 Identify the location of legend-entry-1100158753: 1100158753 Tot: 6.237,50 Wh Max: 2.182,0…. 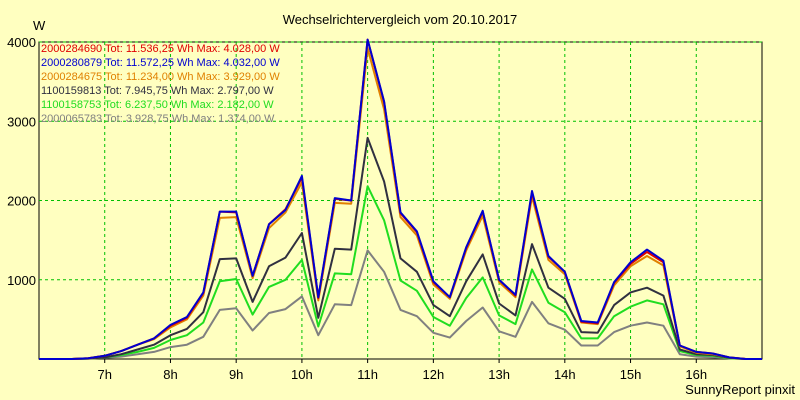
(157, 105).